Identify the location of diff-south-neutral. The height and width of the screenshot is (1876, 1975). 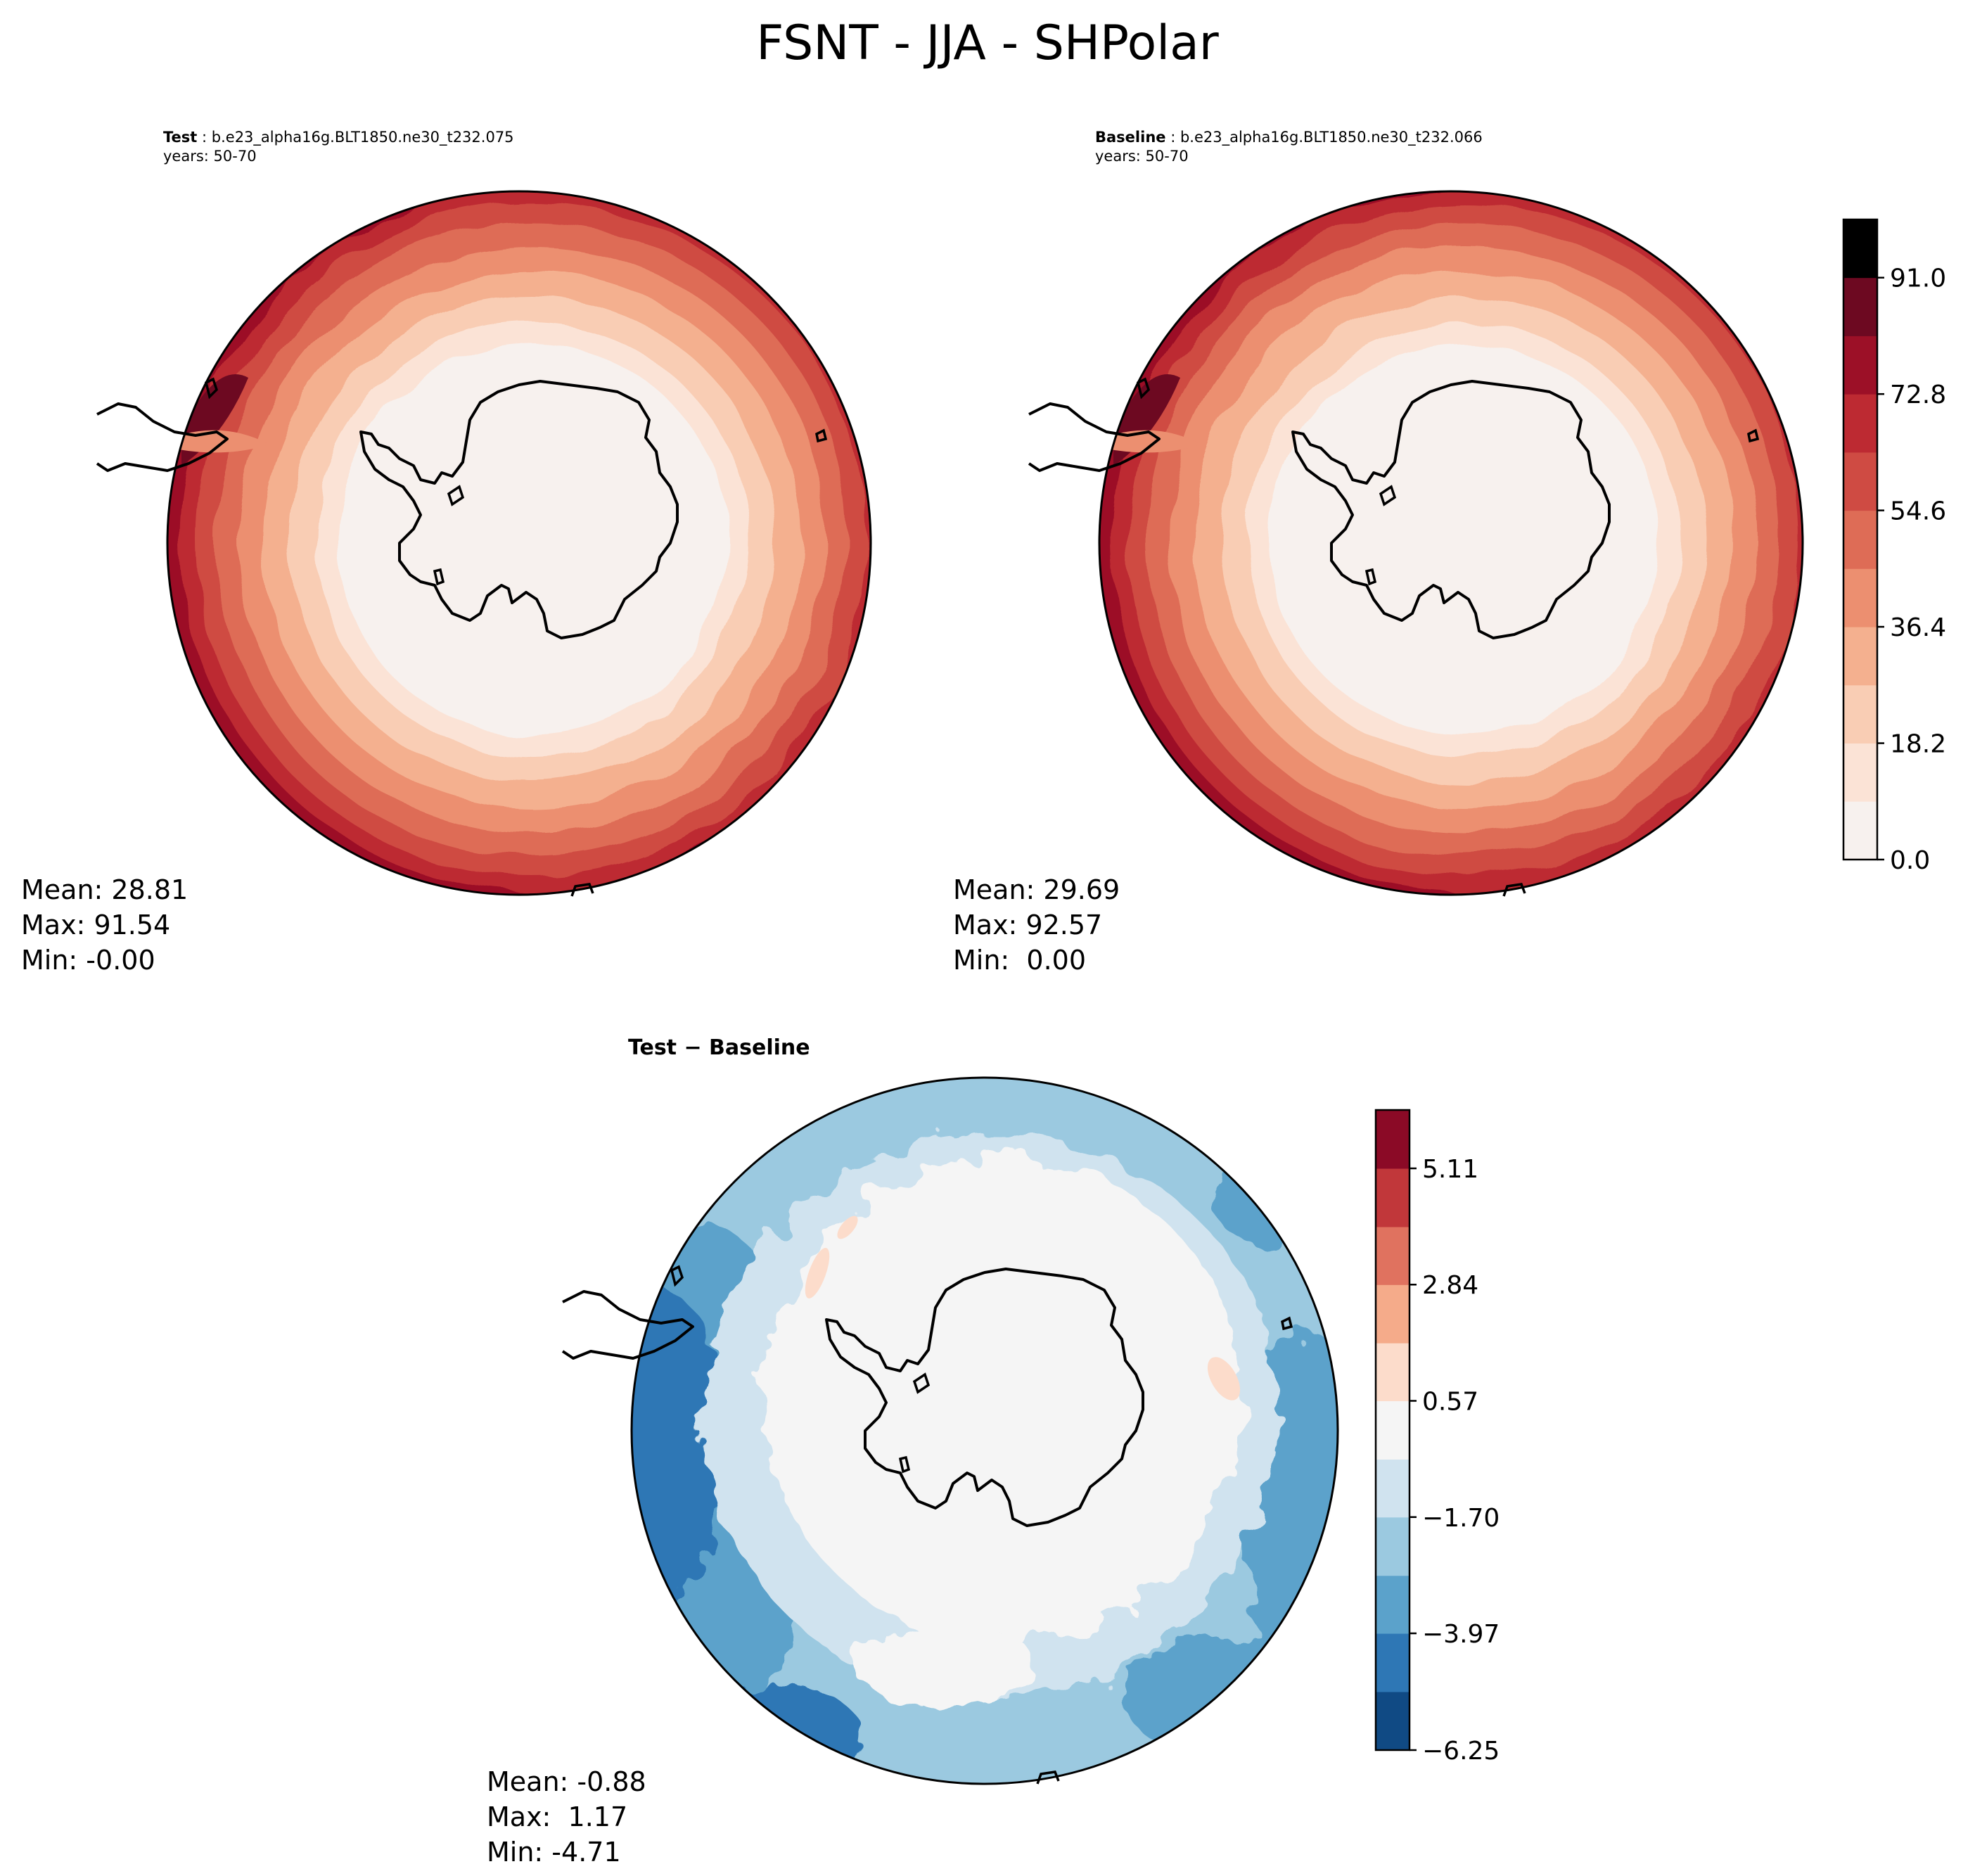
(942, 1663).